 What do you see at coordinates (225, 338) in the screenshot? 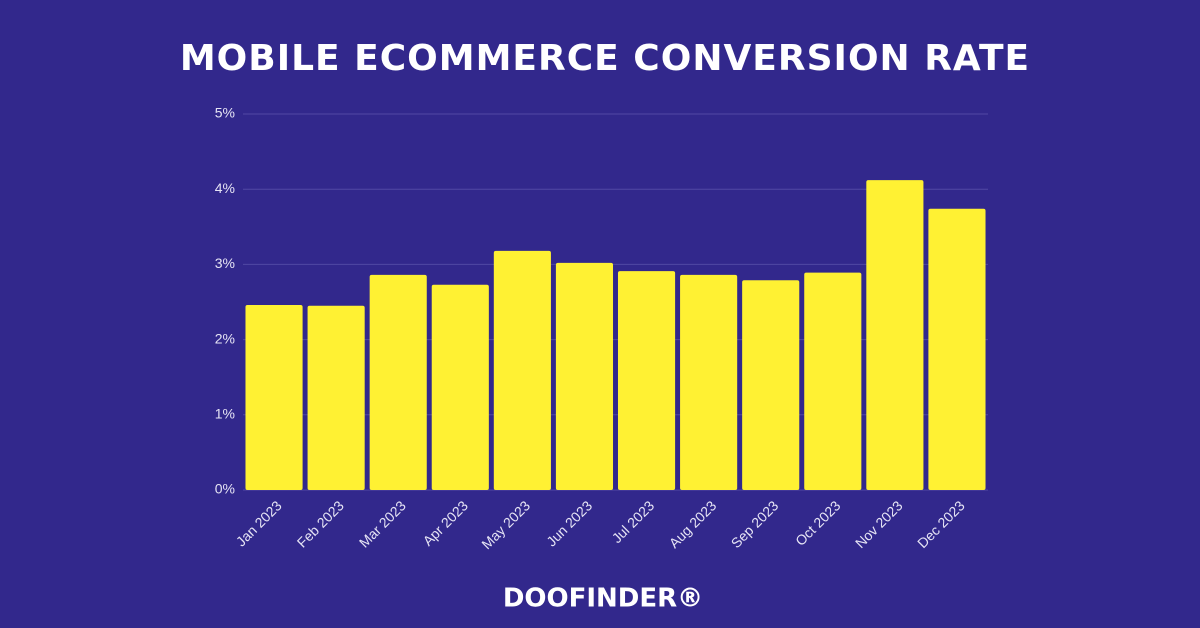
I see `y-tick-label: 2%` at bounding box center [225, 338].